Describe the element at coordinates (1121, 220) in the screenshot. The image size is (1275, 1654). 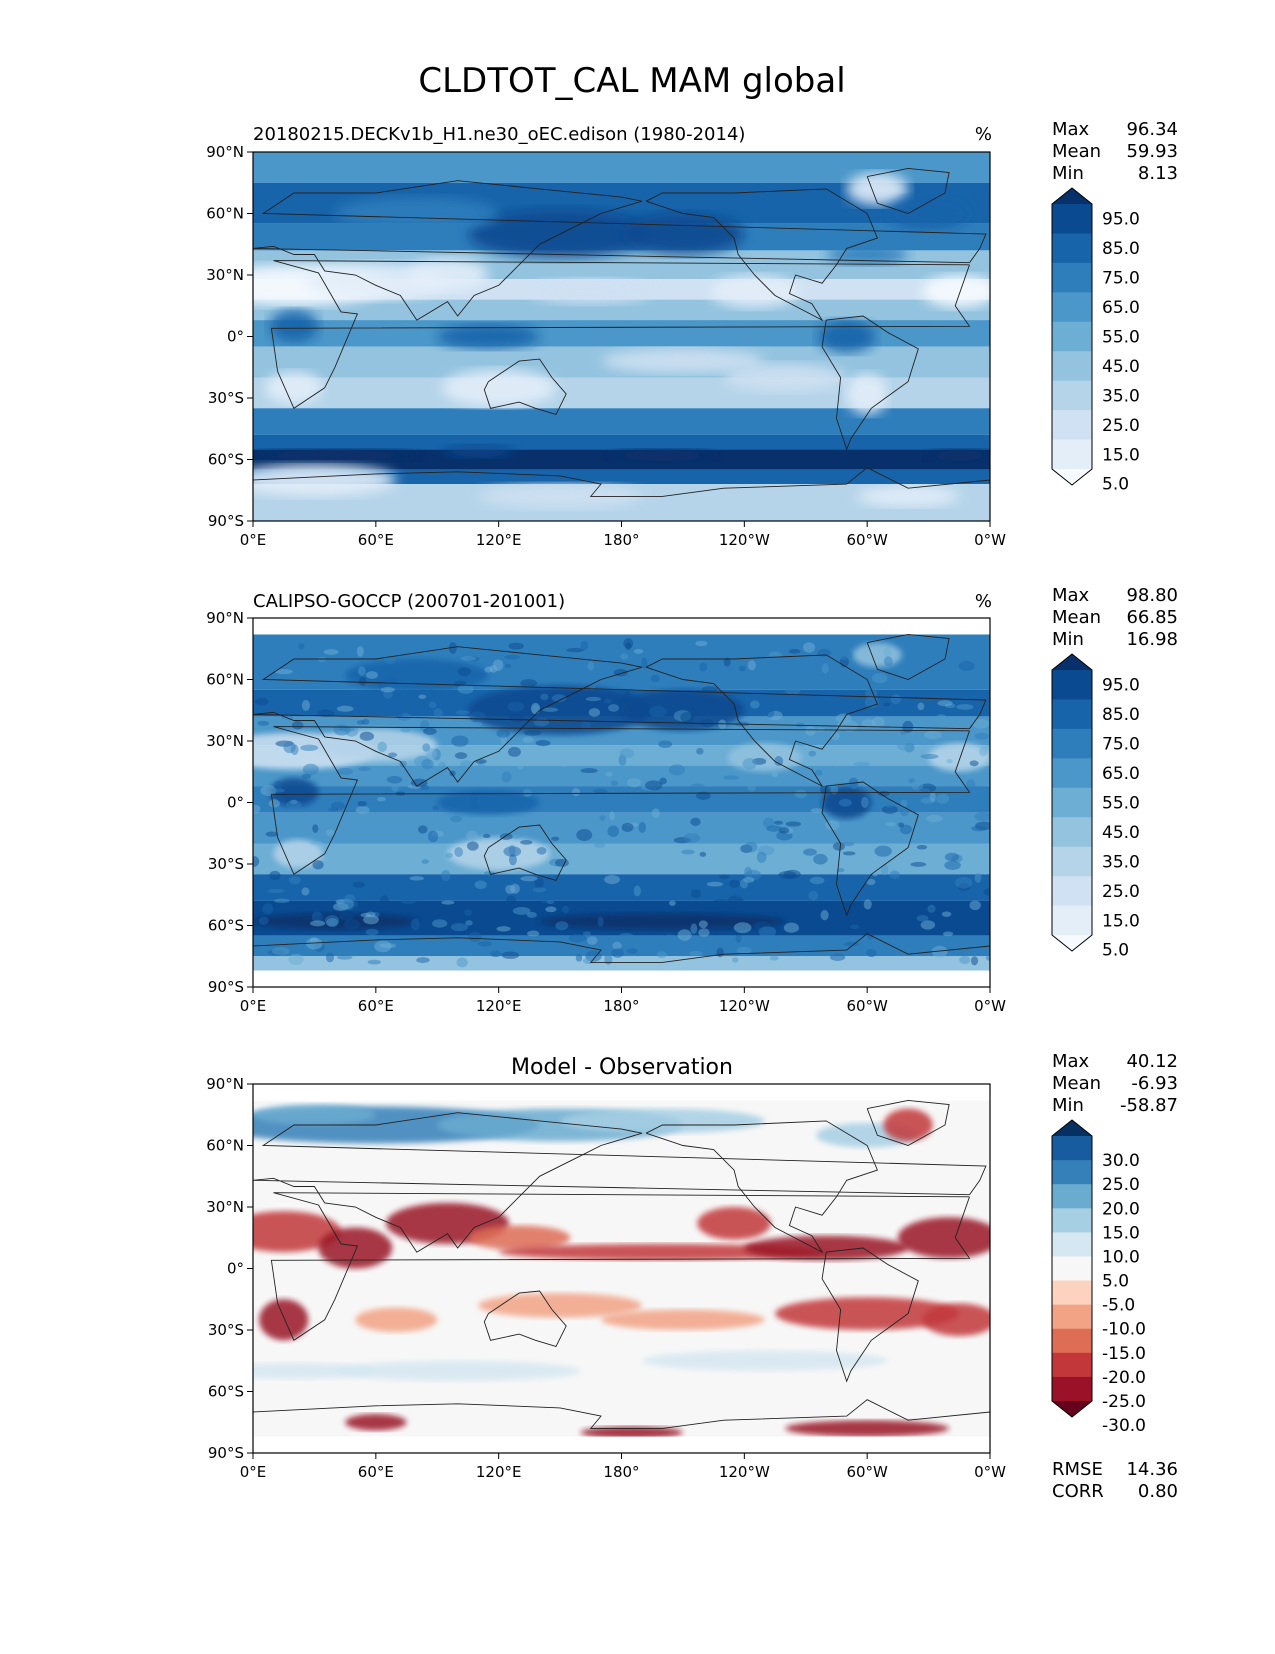
I see `colorbar-label: 95.0` at that location.